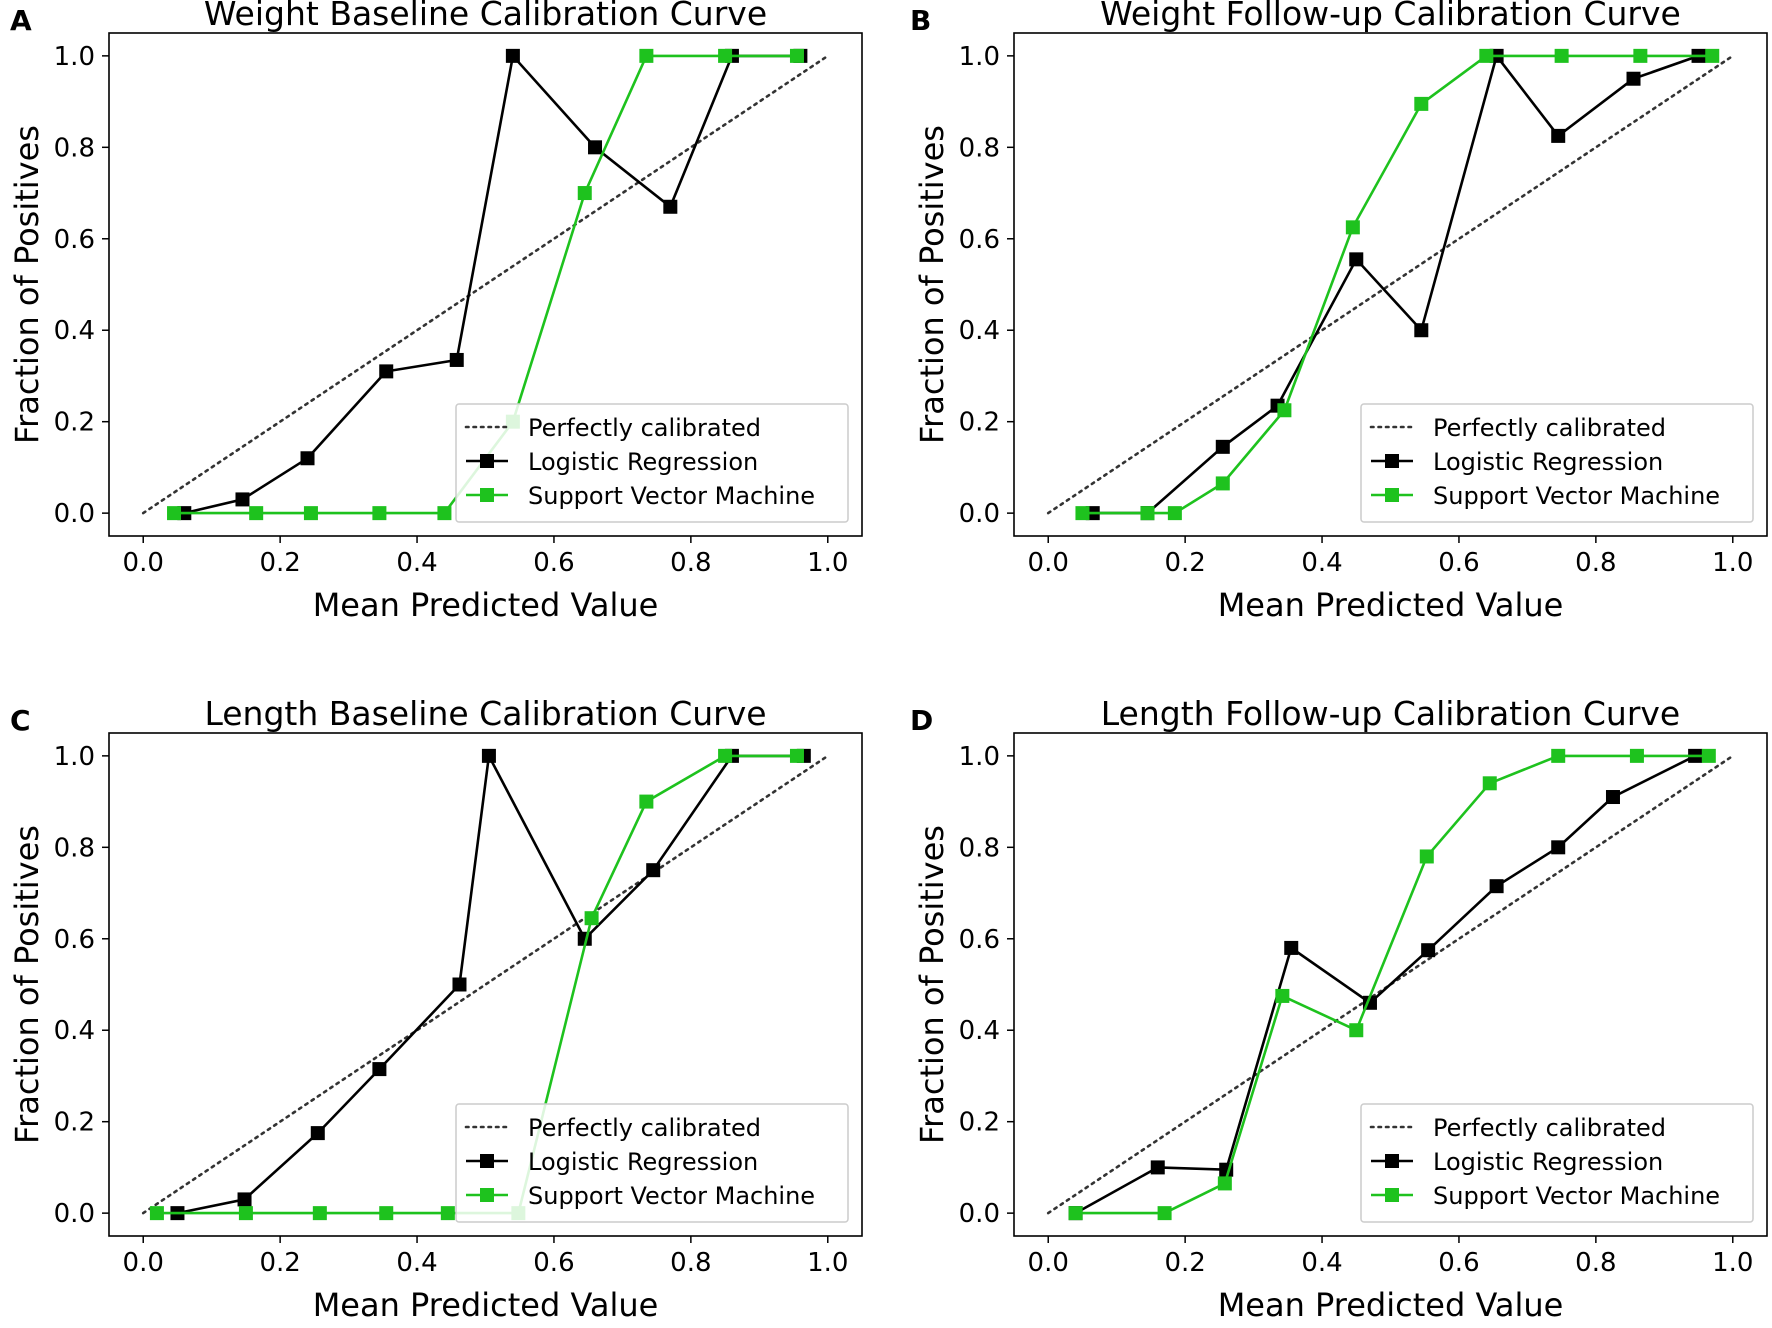 This screenshot has height=1328, width=1772. Describe the element at coordinates (920, 20) in the screenshot. I see `panel-label: B` at that location.